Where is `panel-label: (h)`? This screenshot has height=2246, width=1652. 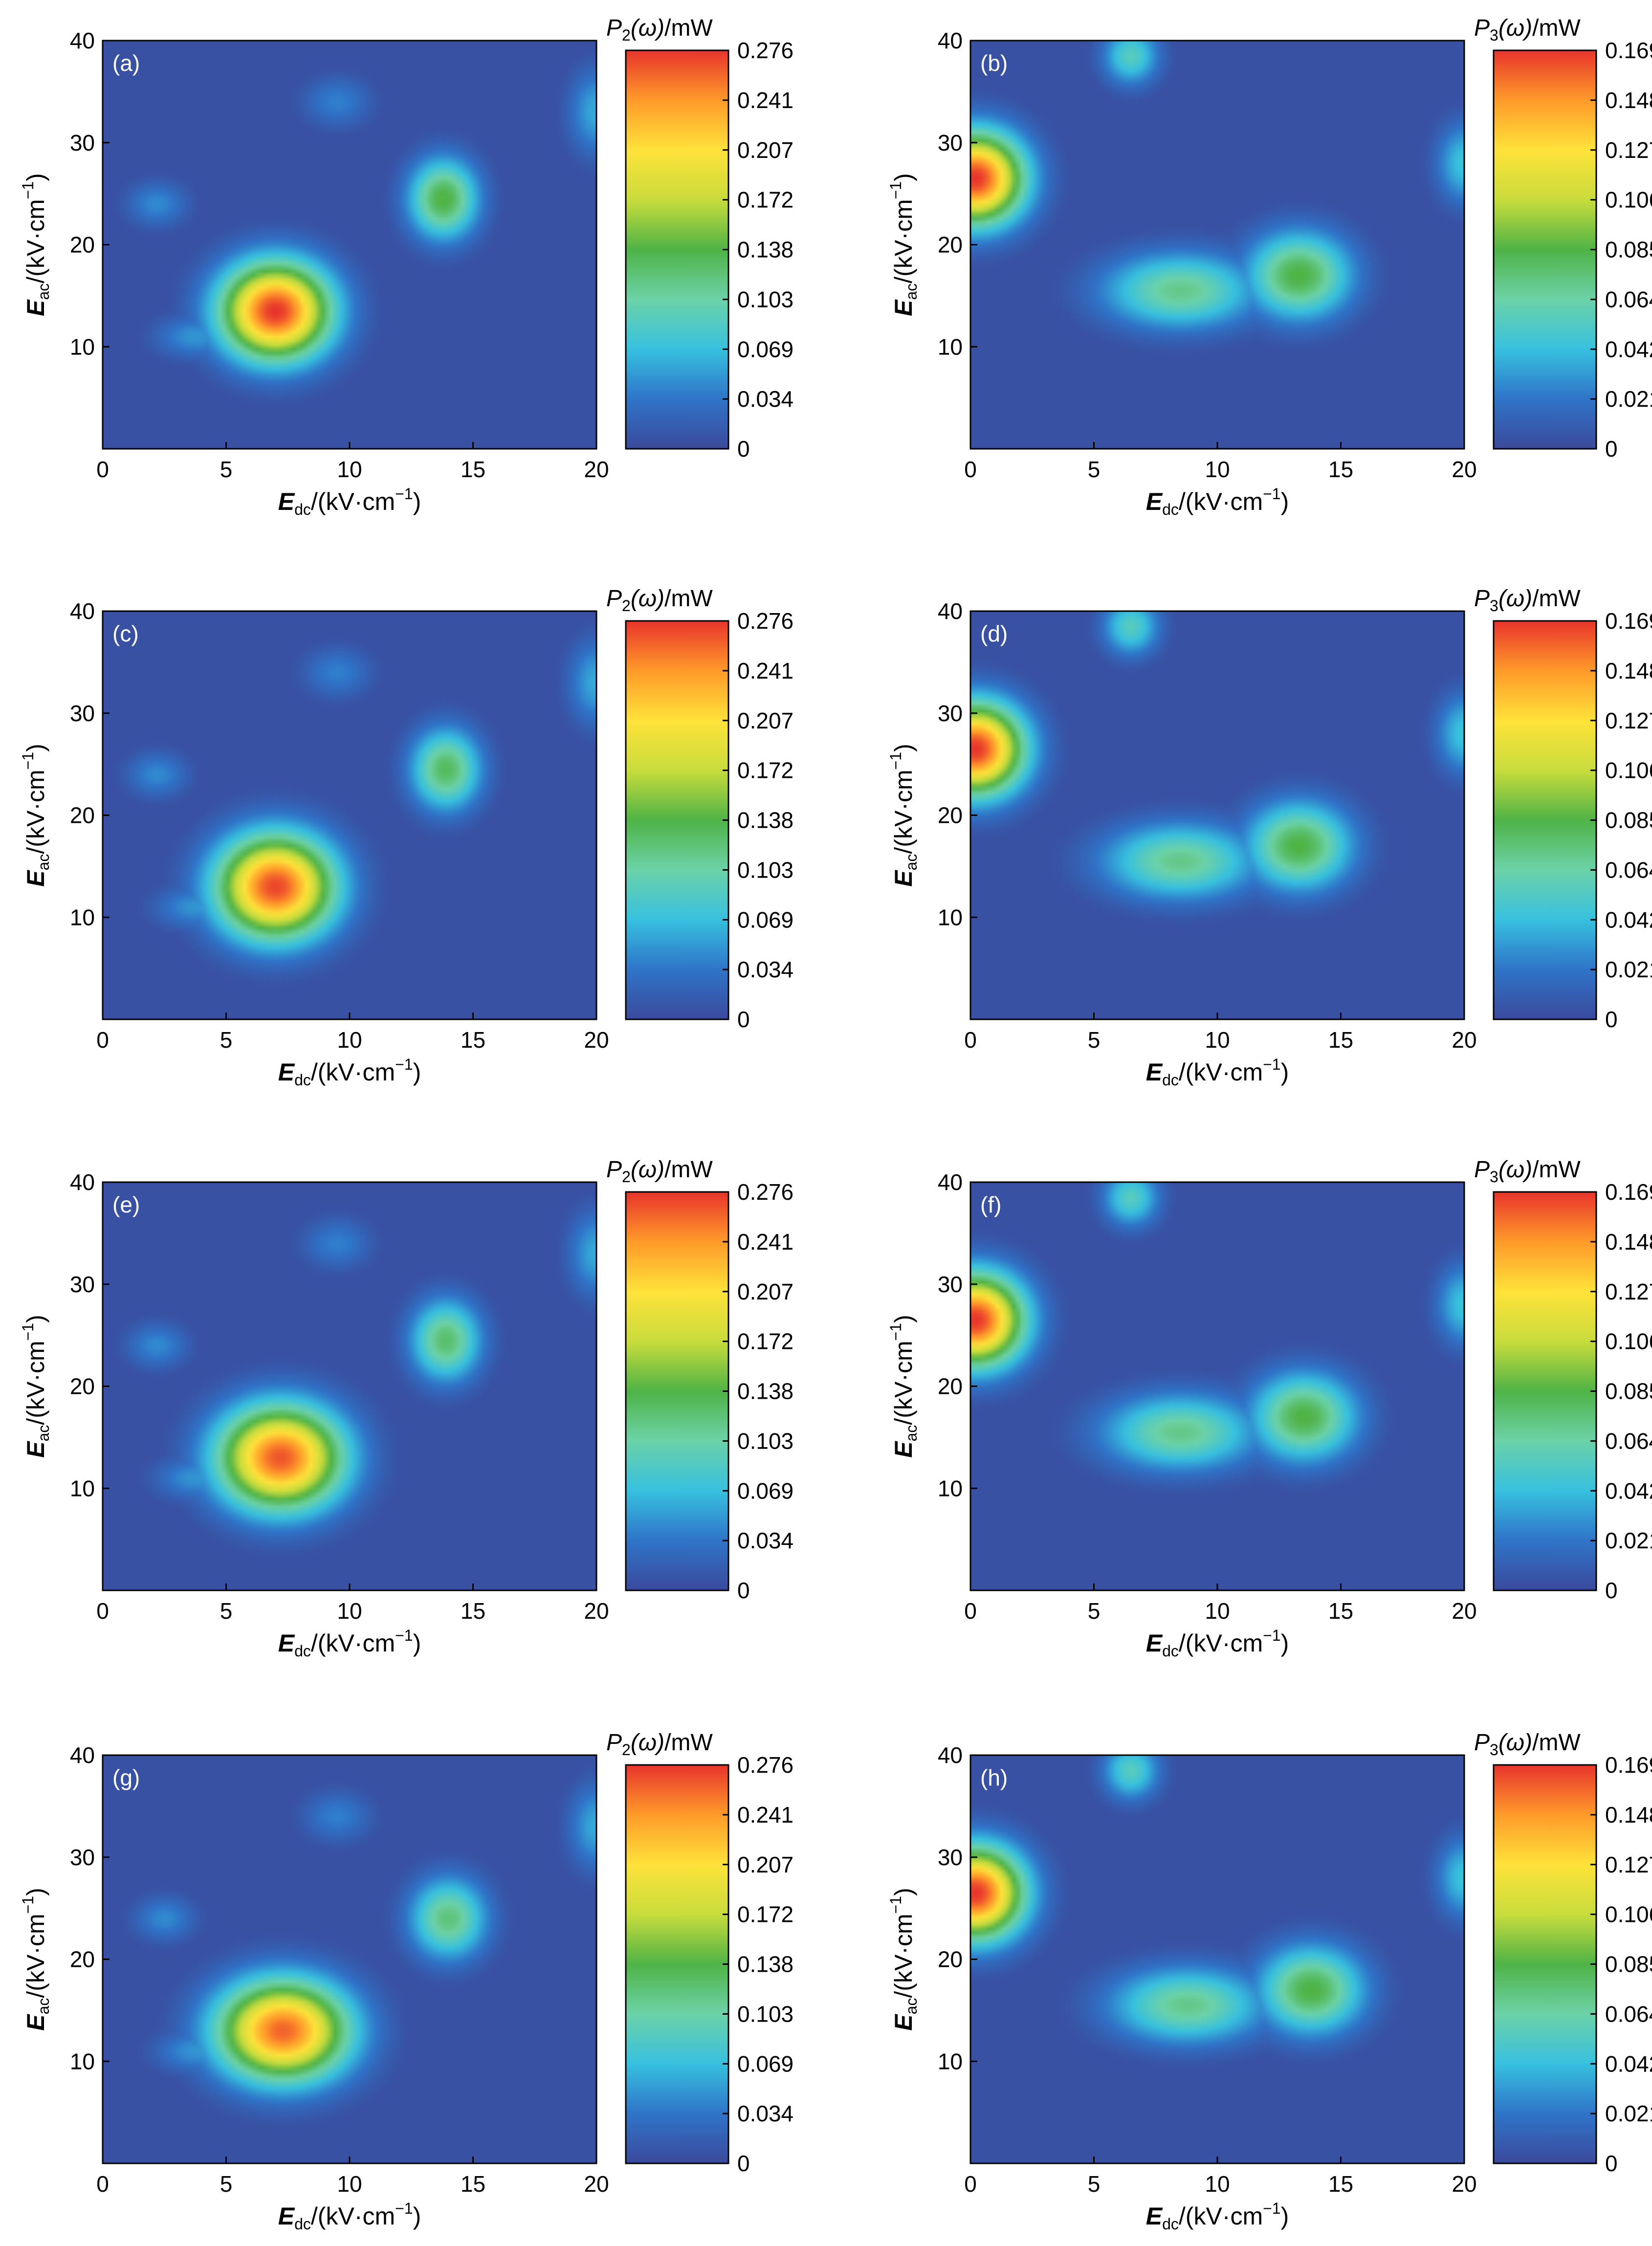
panel-label: (h) is located at coordinates (994, 1777).